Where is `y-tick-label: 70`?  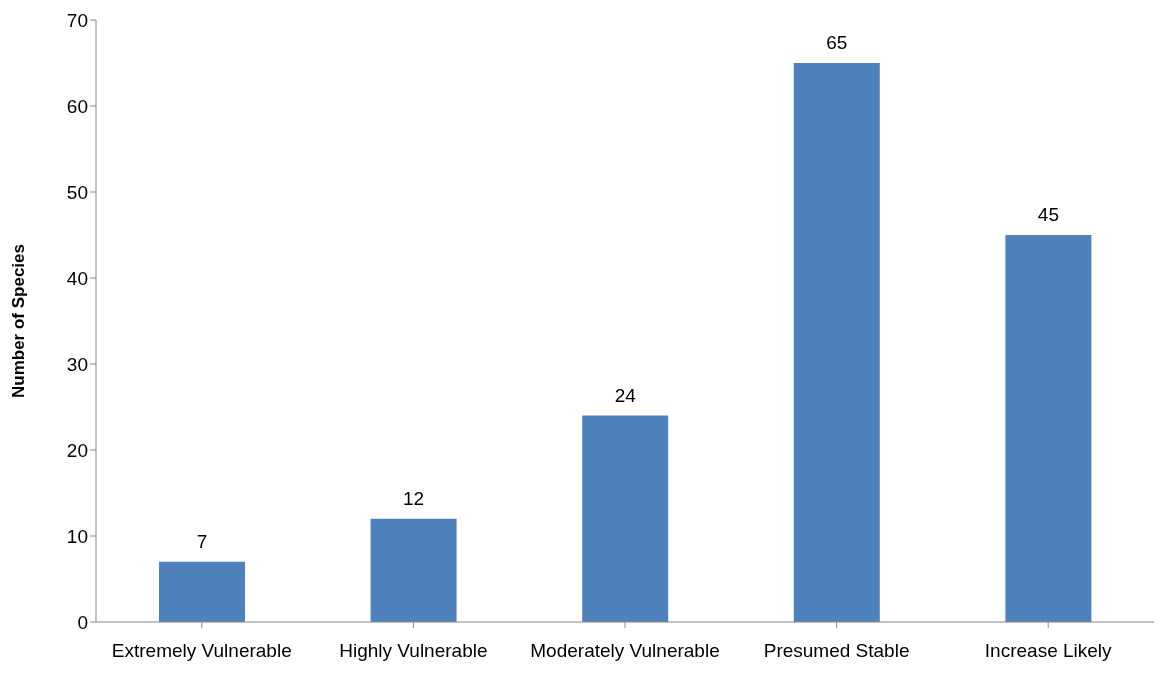 y-tick-label: 70 is located at coordinates (77, 20).